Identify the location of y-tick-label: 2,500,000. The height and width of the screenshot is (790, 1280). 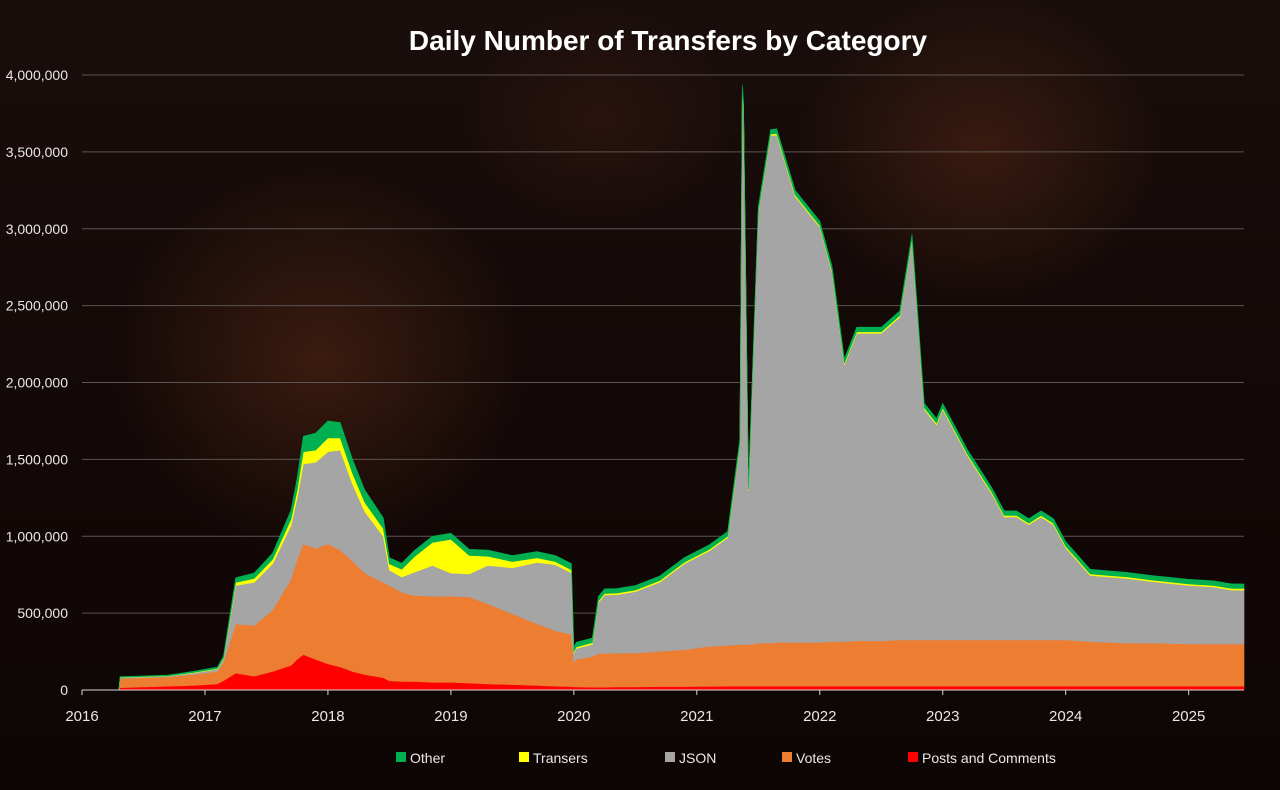
(37, 306).